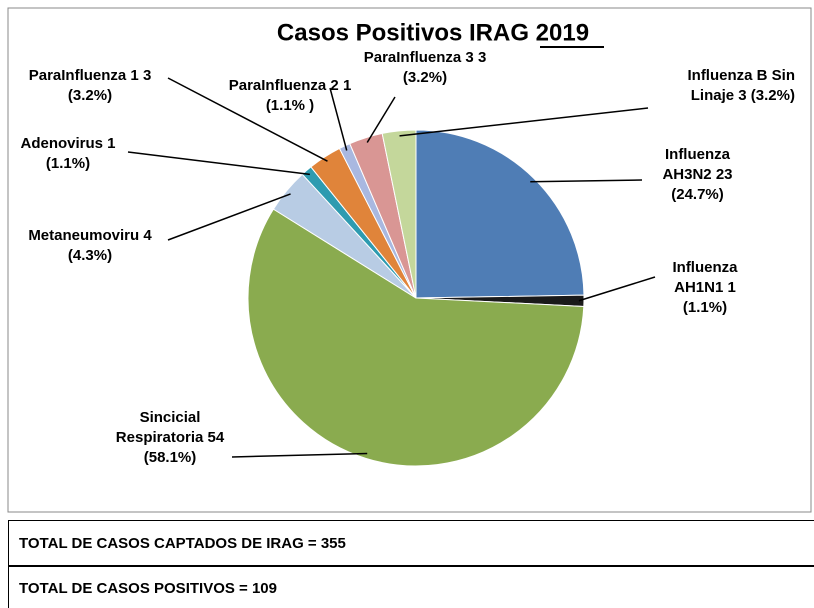 The height and width of the screenshot is (608, 814). I want to click on slice-label: Metaneumoviru 4 (4.3%), so click(90, 246).